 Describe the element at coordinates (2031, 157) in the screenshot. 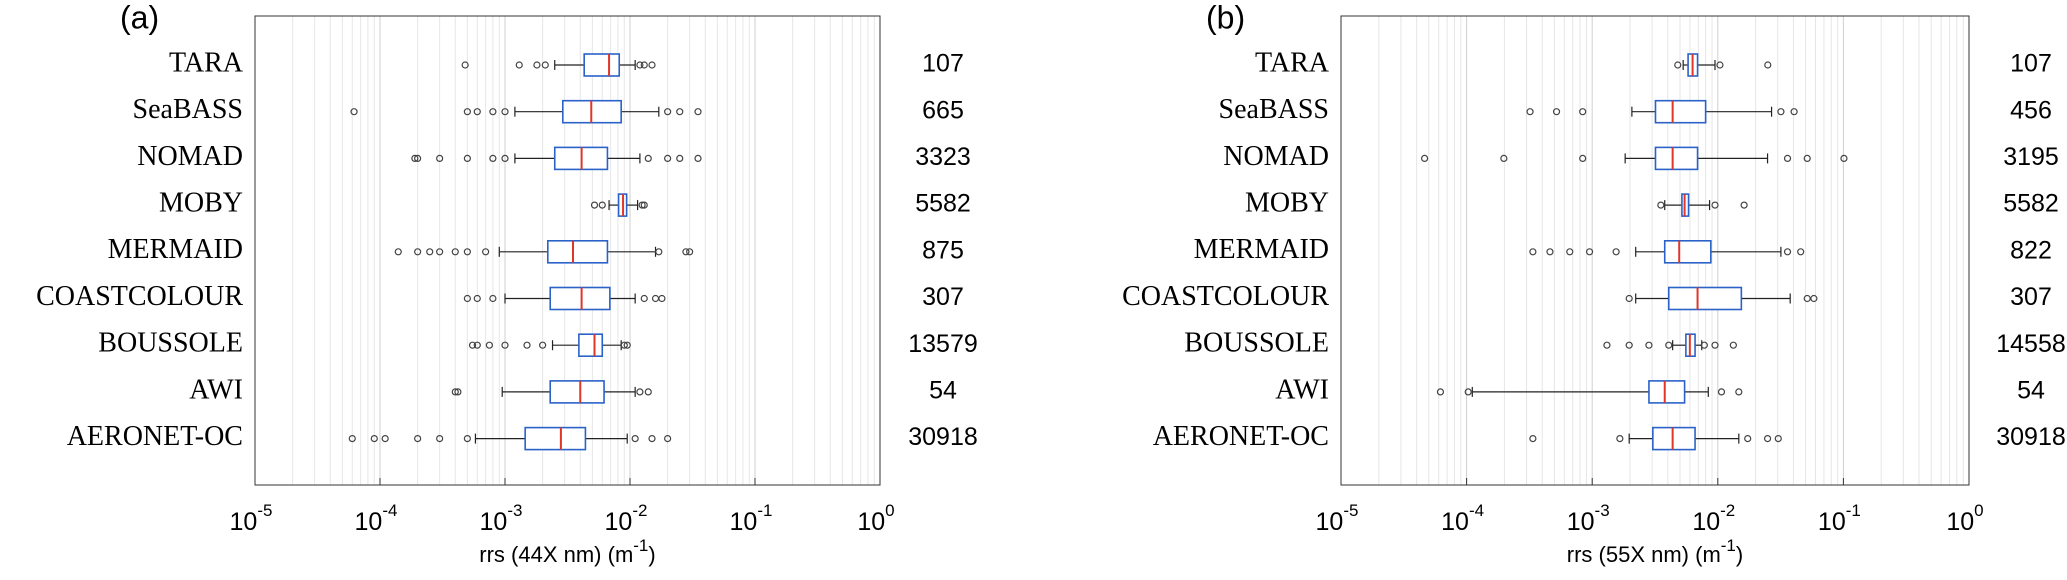

I see `count-label: 3195` at that location.